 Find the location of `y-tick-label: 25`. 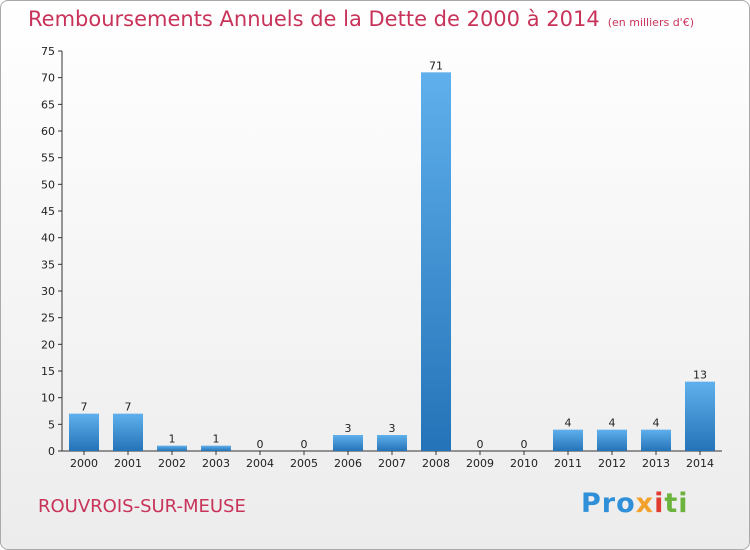

y-tick-label: 25 is located at coordinates (48, 318).